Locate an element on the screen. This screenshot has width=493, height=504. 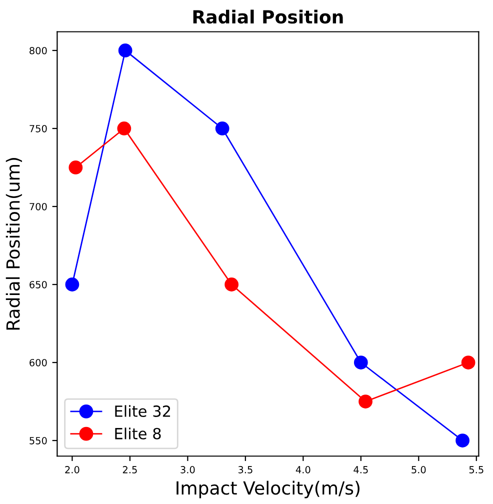
y-tick-label: 600 is located at coordinates (38, 362).